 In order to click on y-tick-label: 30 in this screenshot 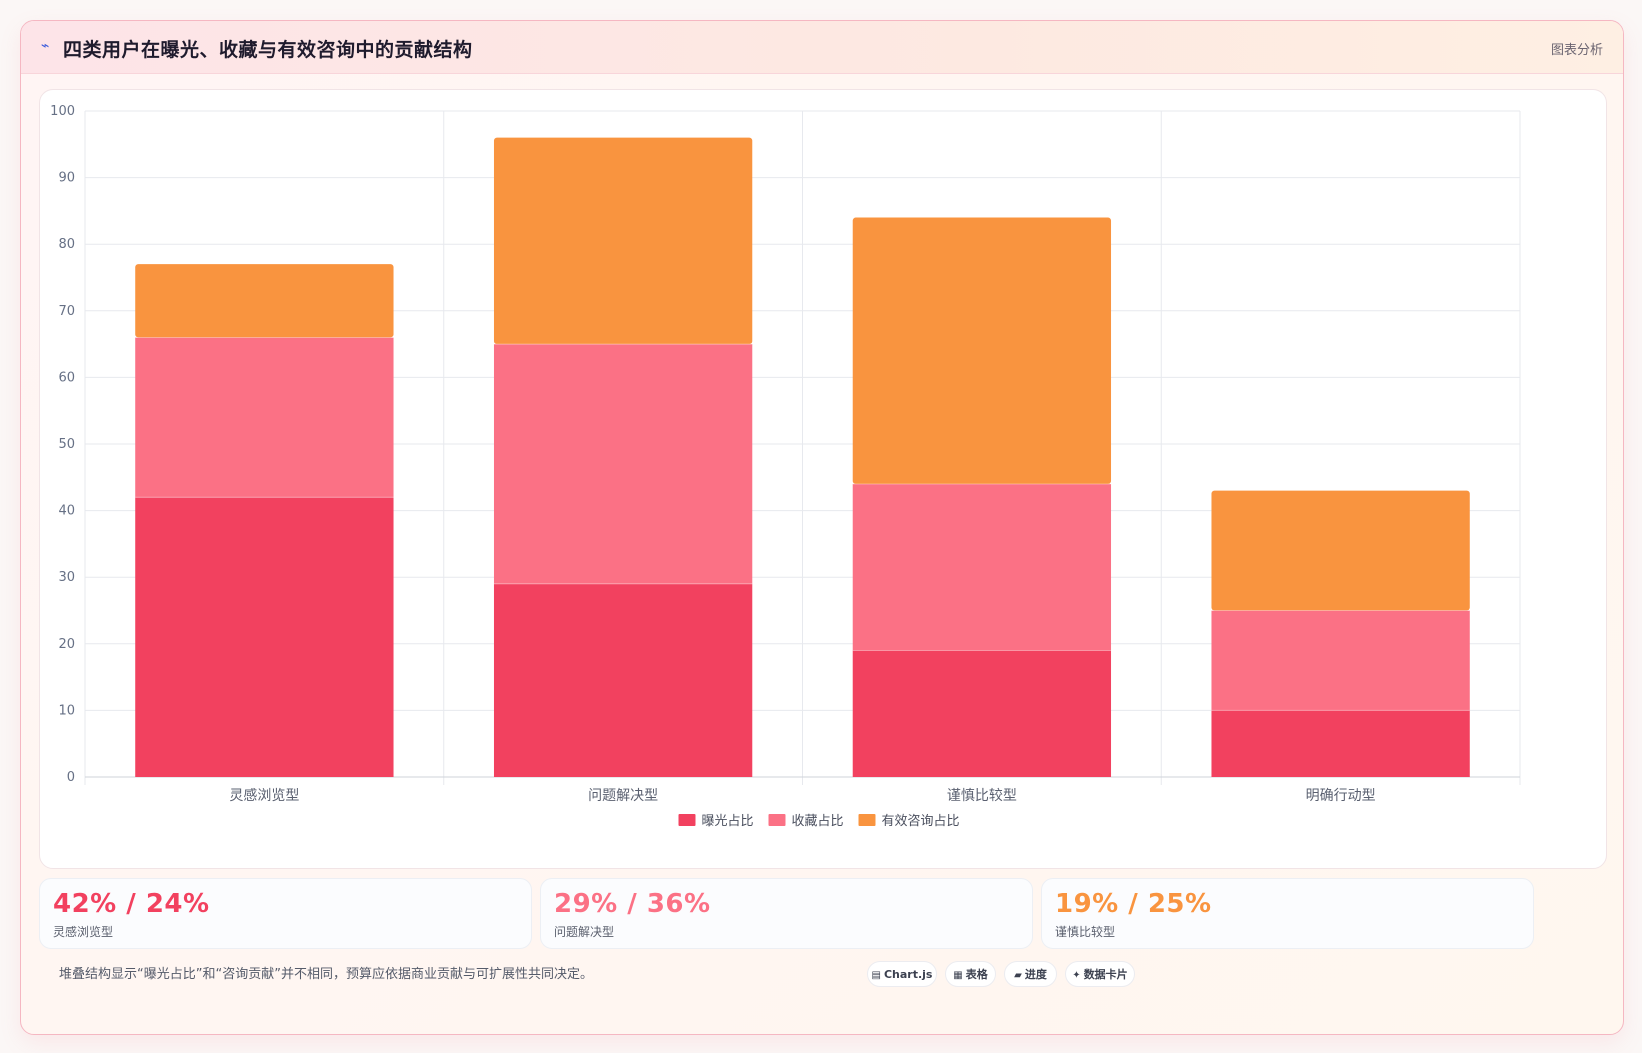, I will do `click(66, 577)`.